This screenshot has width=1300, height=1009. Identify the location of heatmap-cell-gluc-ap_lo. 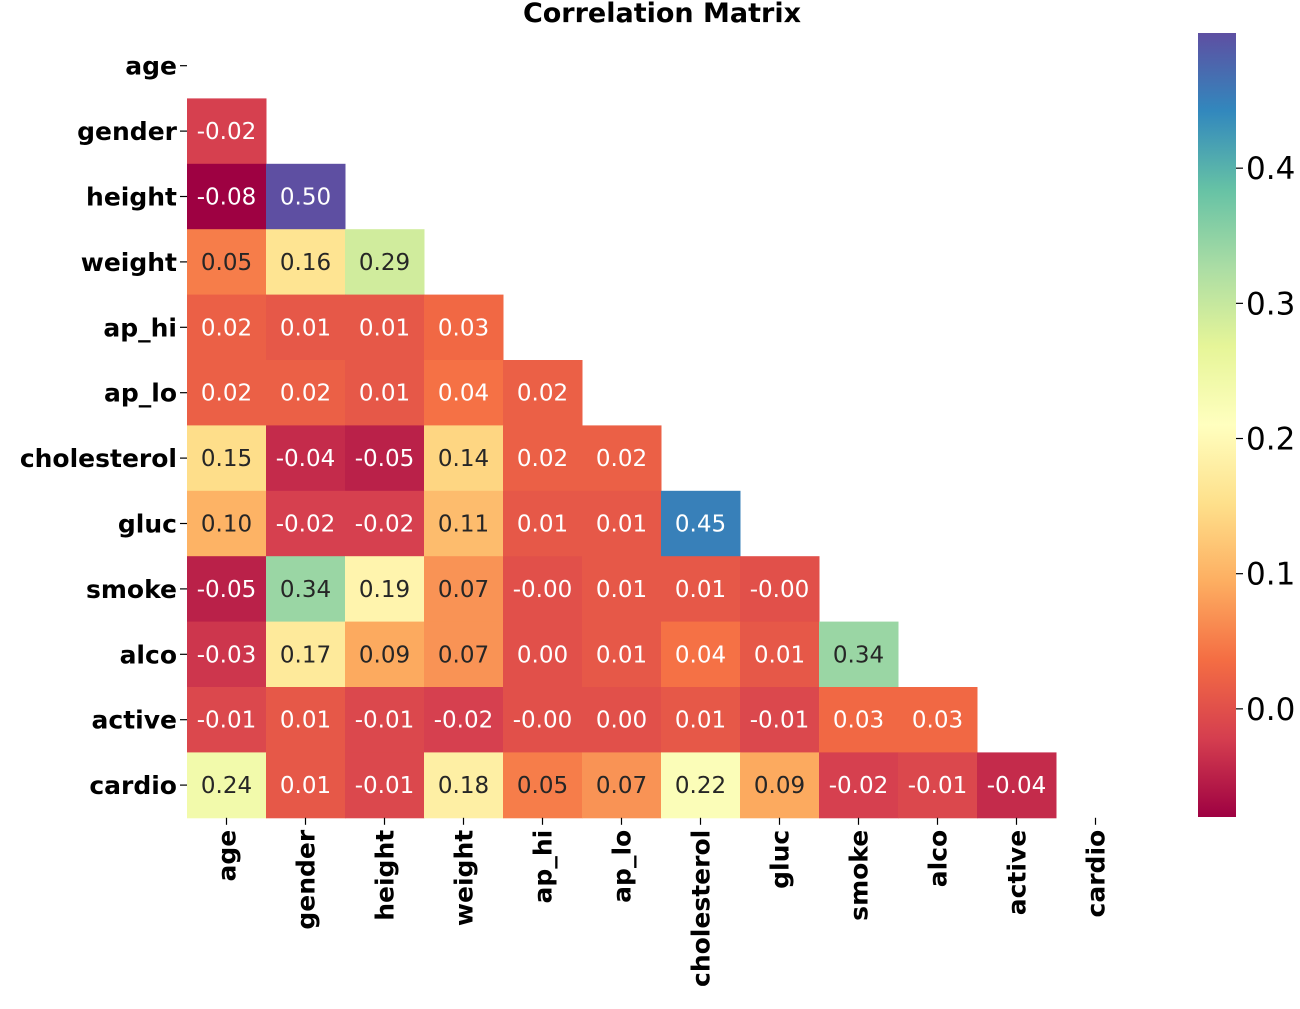
(622, 523).